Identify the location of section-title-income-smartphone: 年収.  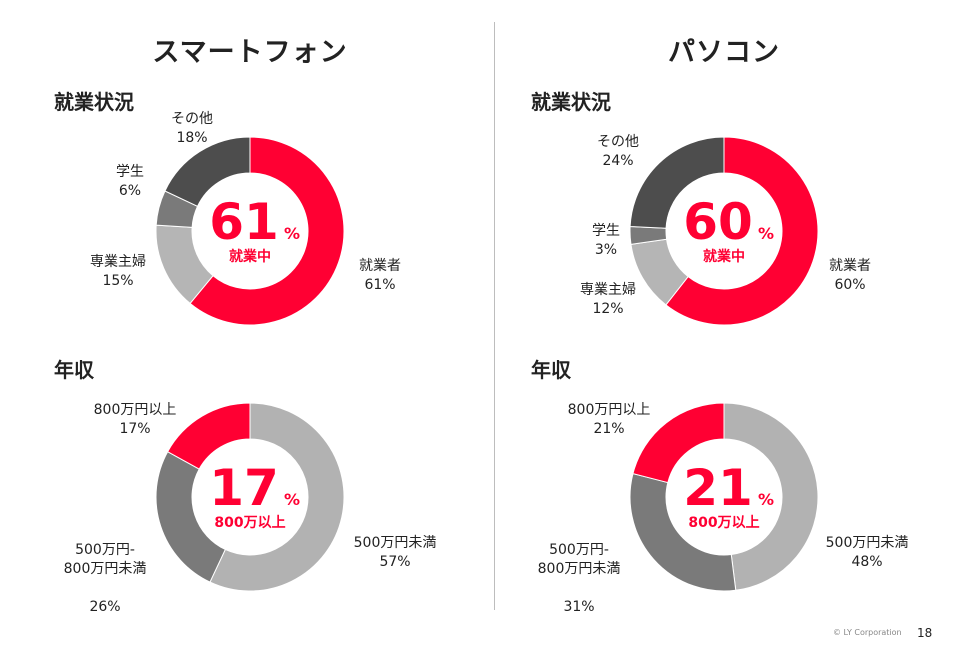
(74, 370).